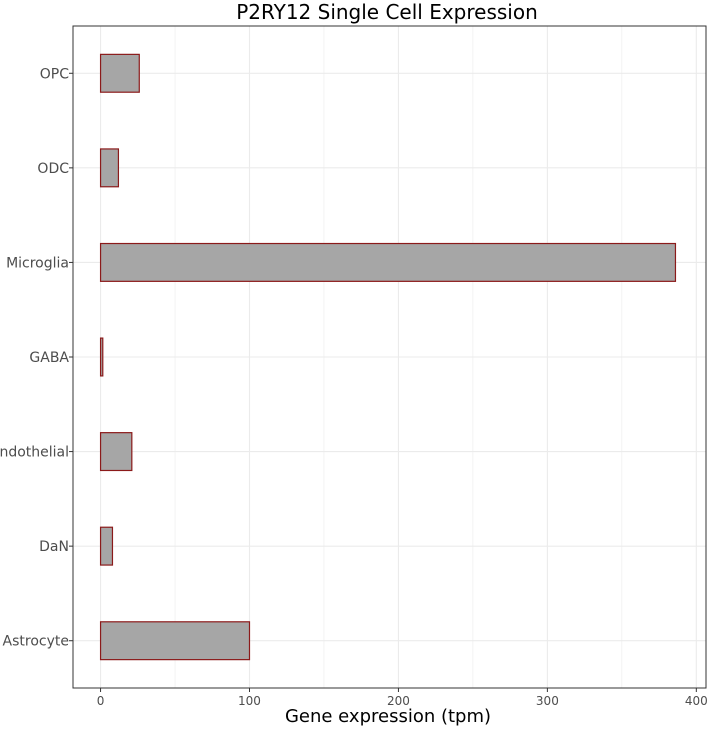 This screenshot has height=731, width=709. I want to click on x-tick-label: 400, so click(696, 701).